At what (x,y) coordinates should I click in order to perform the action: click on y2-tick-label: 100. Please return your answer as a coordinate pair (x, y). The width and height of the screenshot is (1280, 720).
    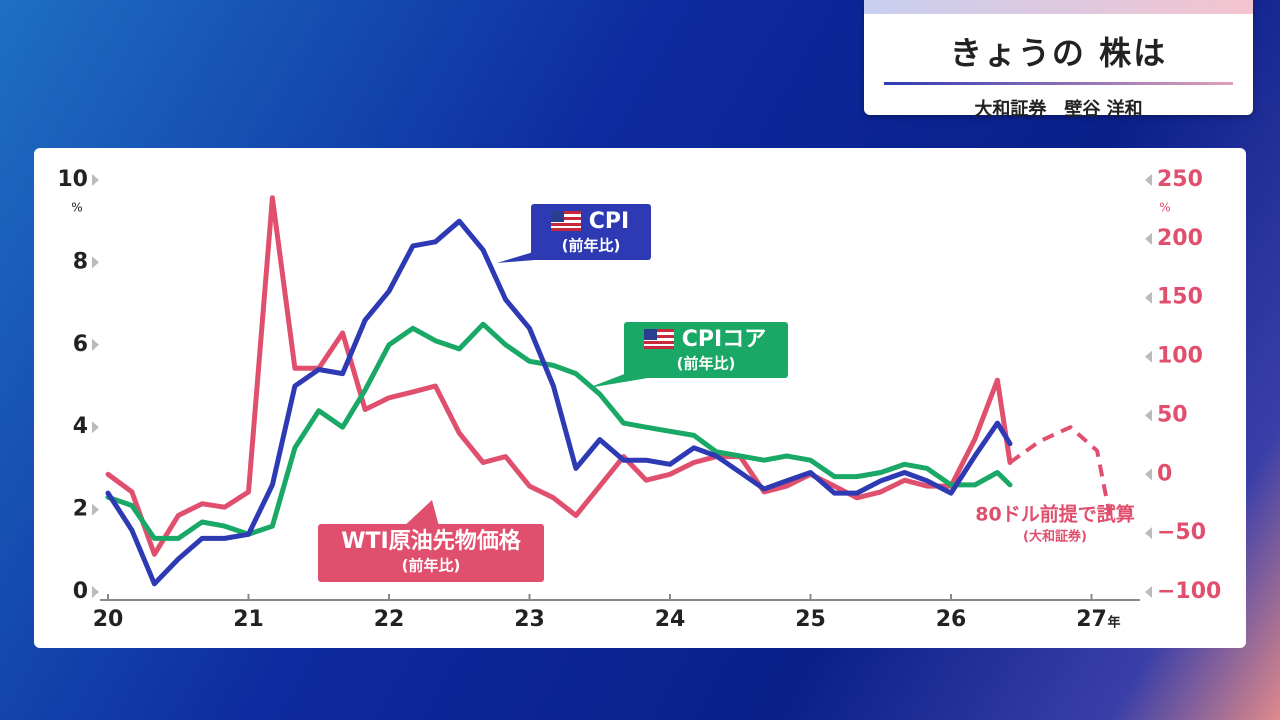
    Looking at the image, I should click on (1180, 356).